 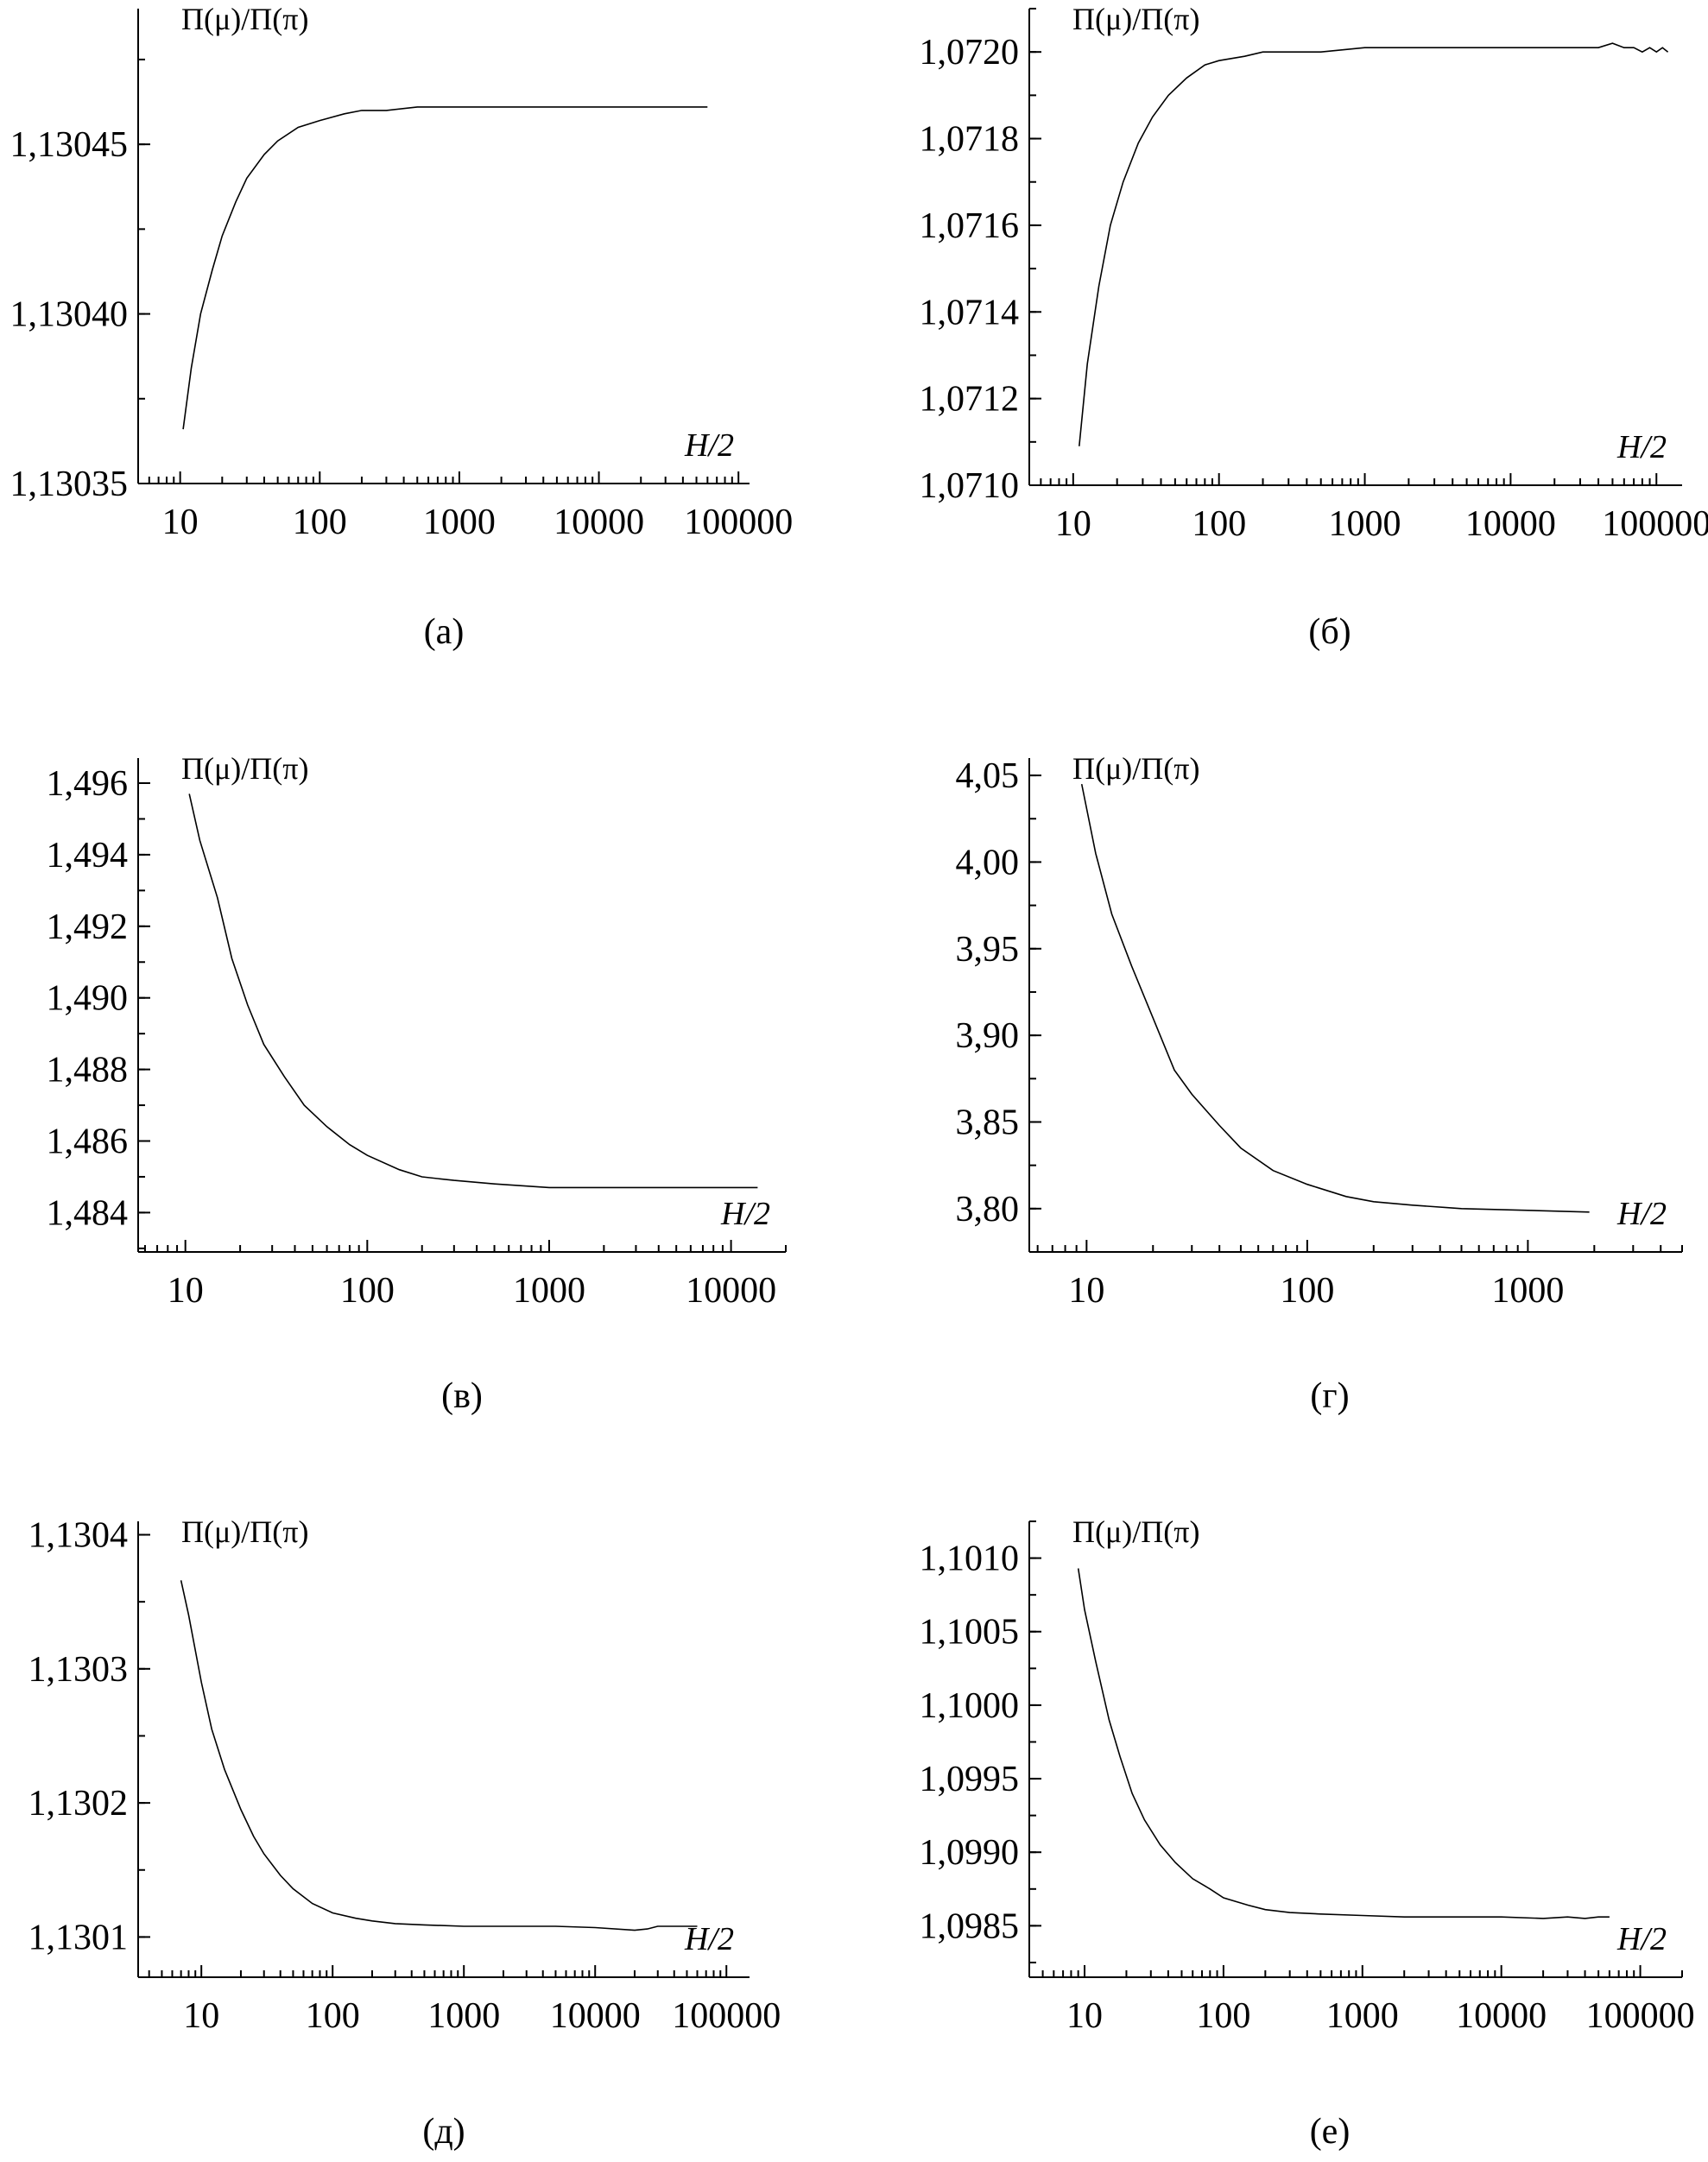 What do you see at coordinates (88, 1070) in the screenshot?
I see `y-tick-label: 1,488` at bounding box center [88, 1070].